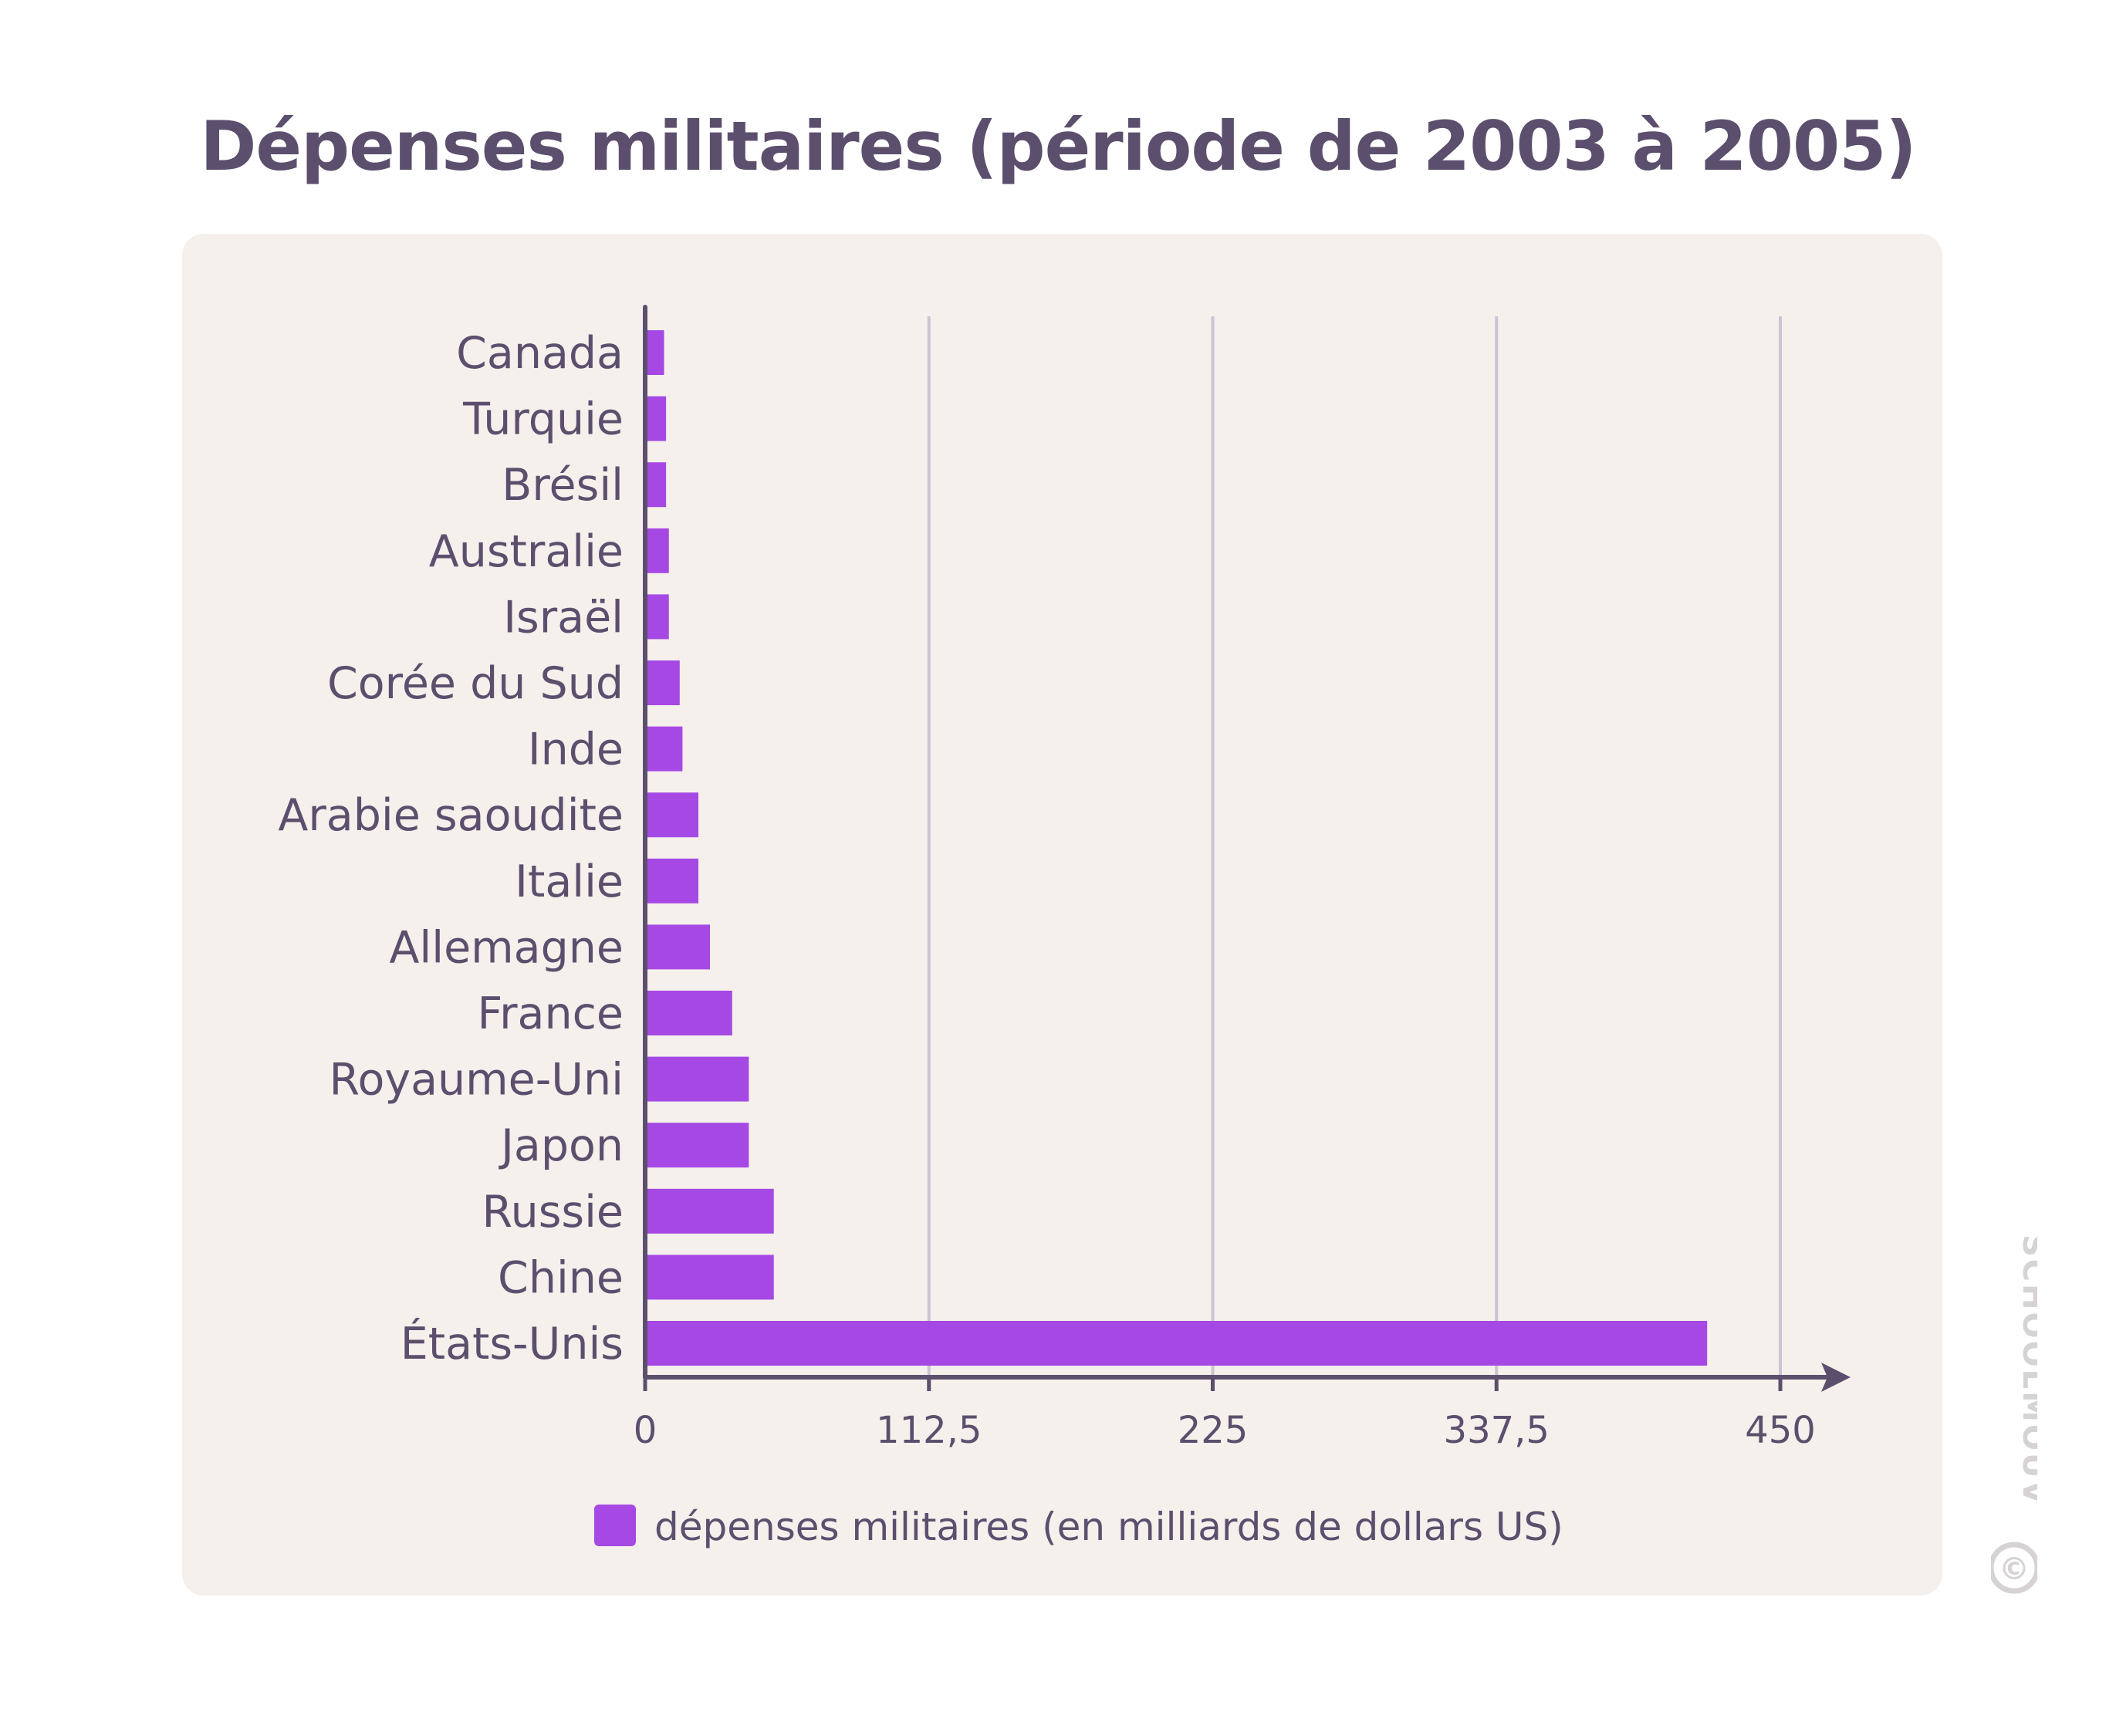 Image resolution: width=2116 pixels, height=1736 pixels. Describe the element at coordinates (540, 353) in the screenshot. I see `category-label: Canada` at that location.